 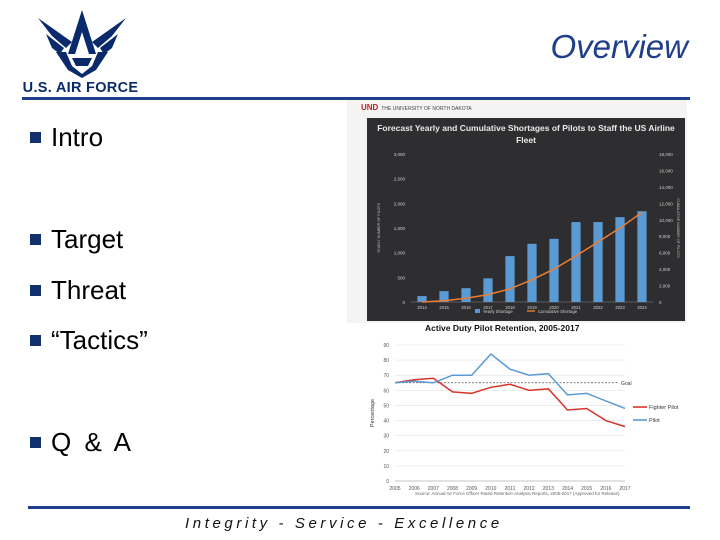 I want to click on x-tick-label: 2021, so click(x=576, y=307).